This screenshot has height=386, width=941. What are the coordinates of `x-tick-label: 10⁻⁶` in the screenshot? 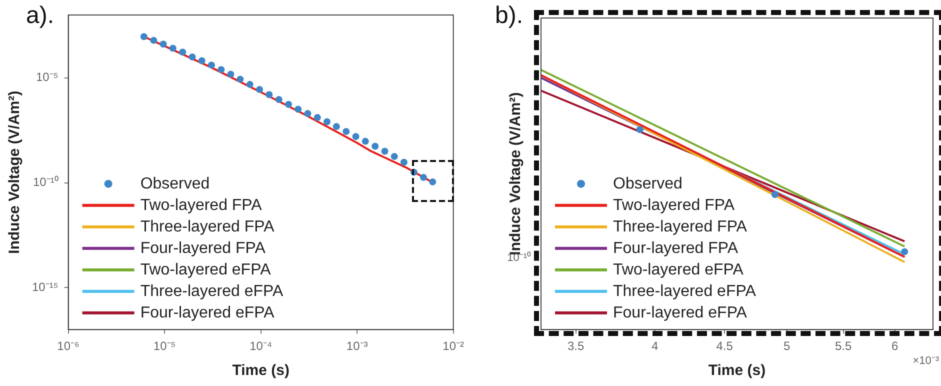 It's located at (68, 346).